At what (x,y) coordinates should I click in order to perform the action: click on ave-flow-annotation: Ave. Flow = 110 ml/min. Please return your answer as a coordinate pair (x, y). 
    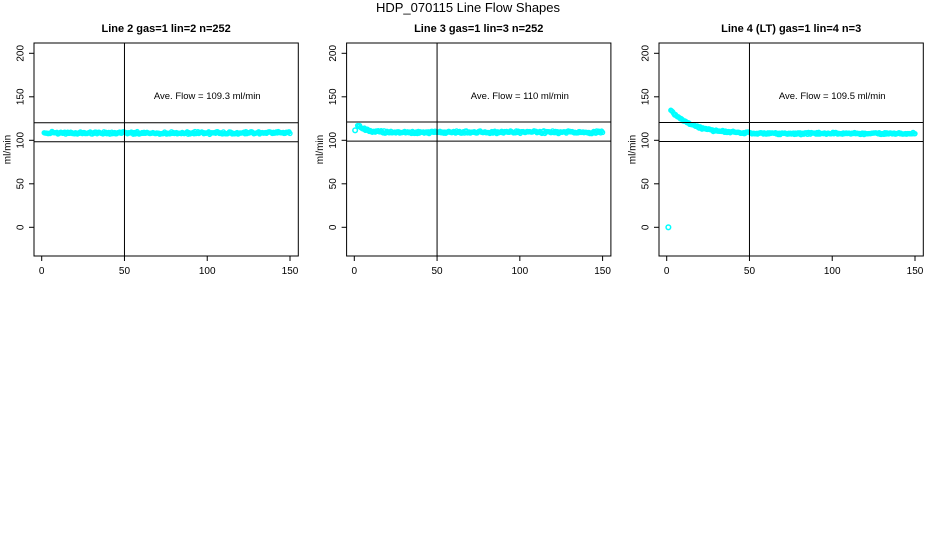
    Looking at the image, I should click on (520, 96).